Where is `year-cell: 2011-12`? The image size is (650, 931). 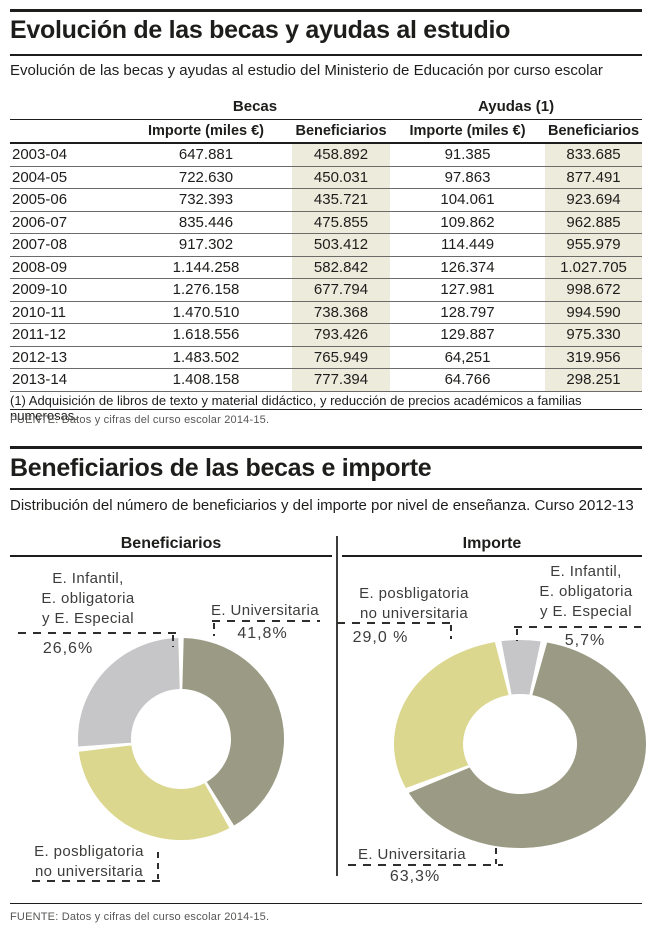 year-cell: 2011-12 is located at coordinates (65, 335).